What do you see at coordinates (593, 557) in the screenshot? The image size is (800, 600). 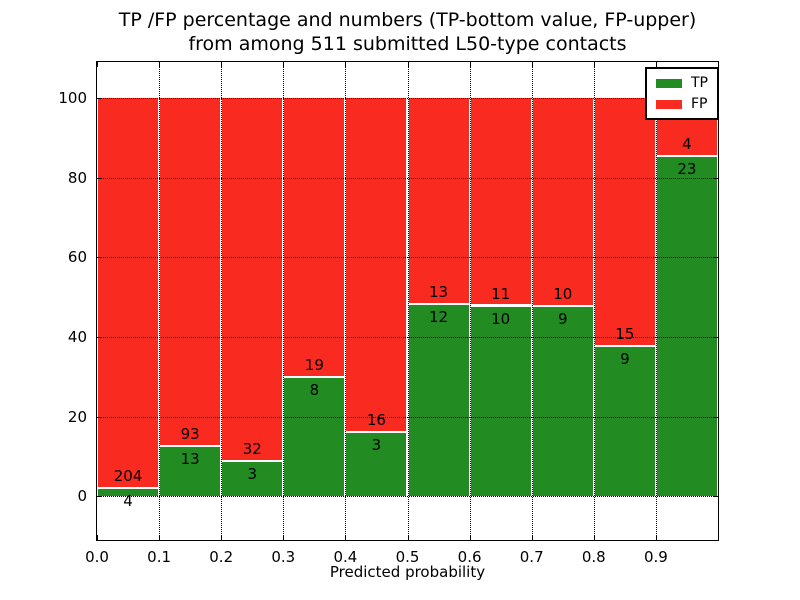 I see `x-tick-label: 0.8` at bounding box center [593, 557].